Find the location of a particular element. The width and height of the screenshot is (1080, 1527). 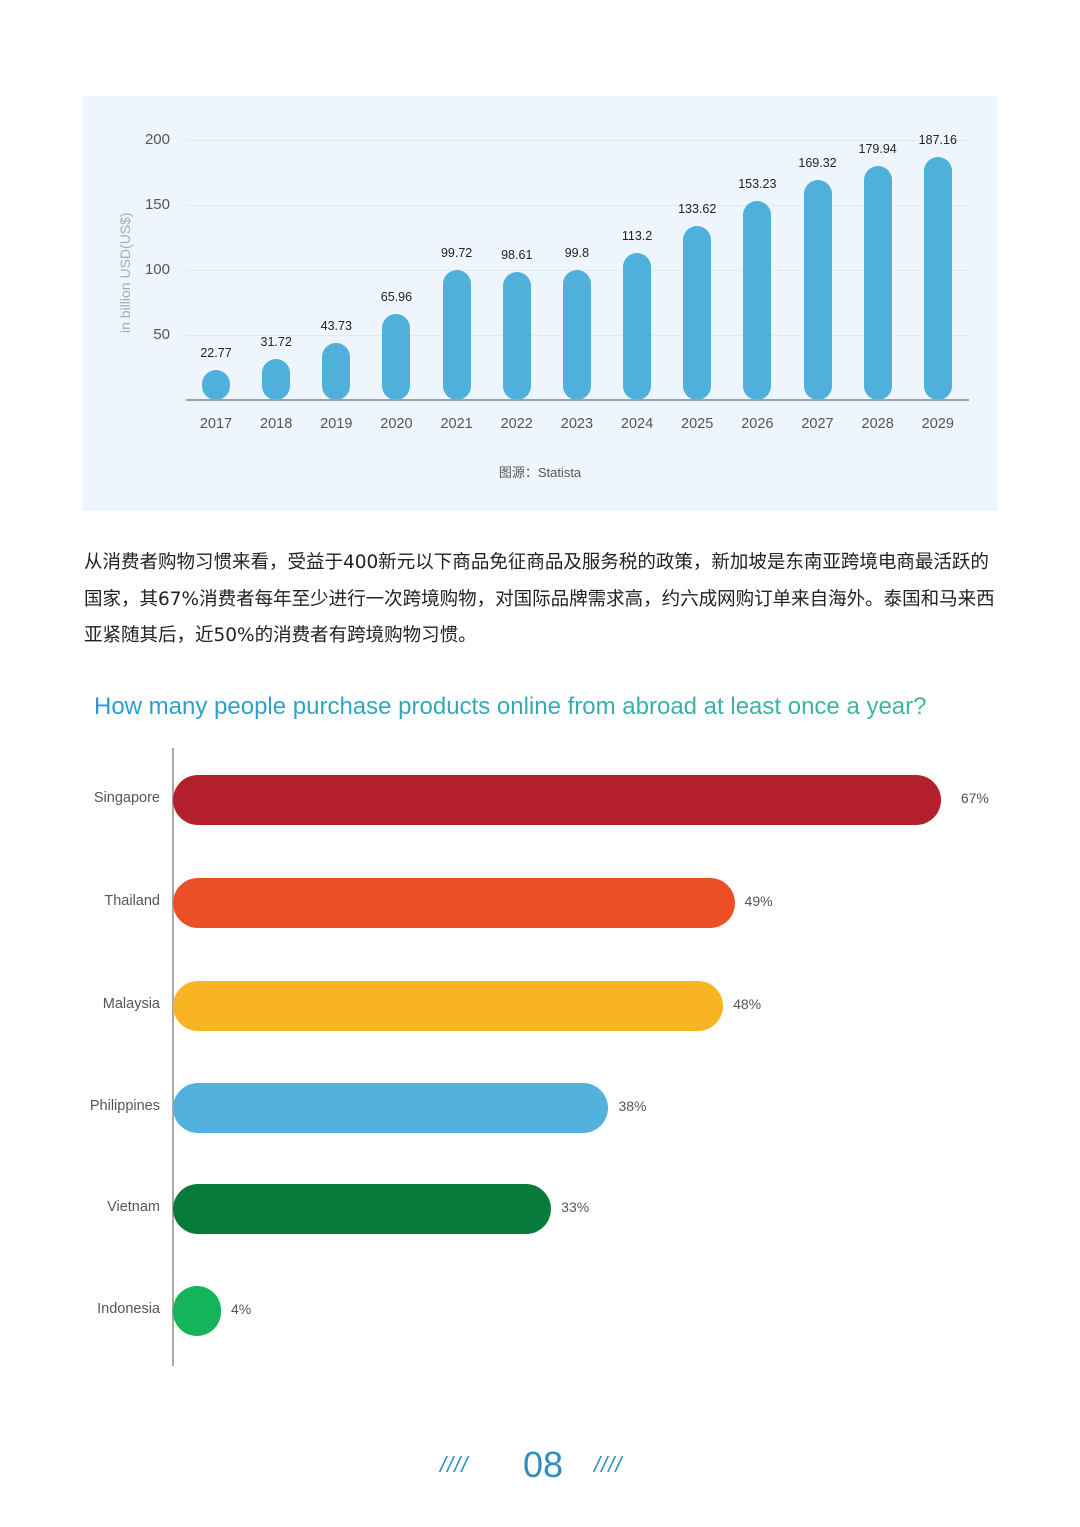

x-tick-label: 2019 is located at coordinates (336, 424).